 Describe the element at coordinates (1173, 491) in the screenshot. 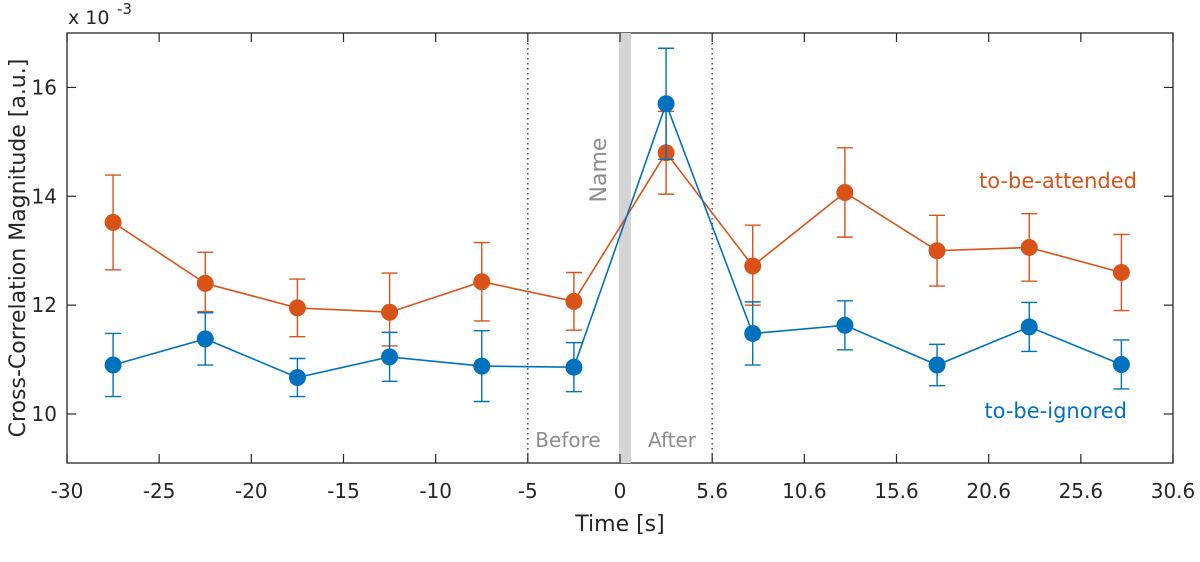

I see `x-tick-label: 30.6` at that location.